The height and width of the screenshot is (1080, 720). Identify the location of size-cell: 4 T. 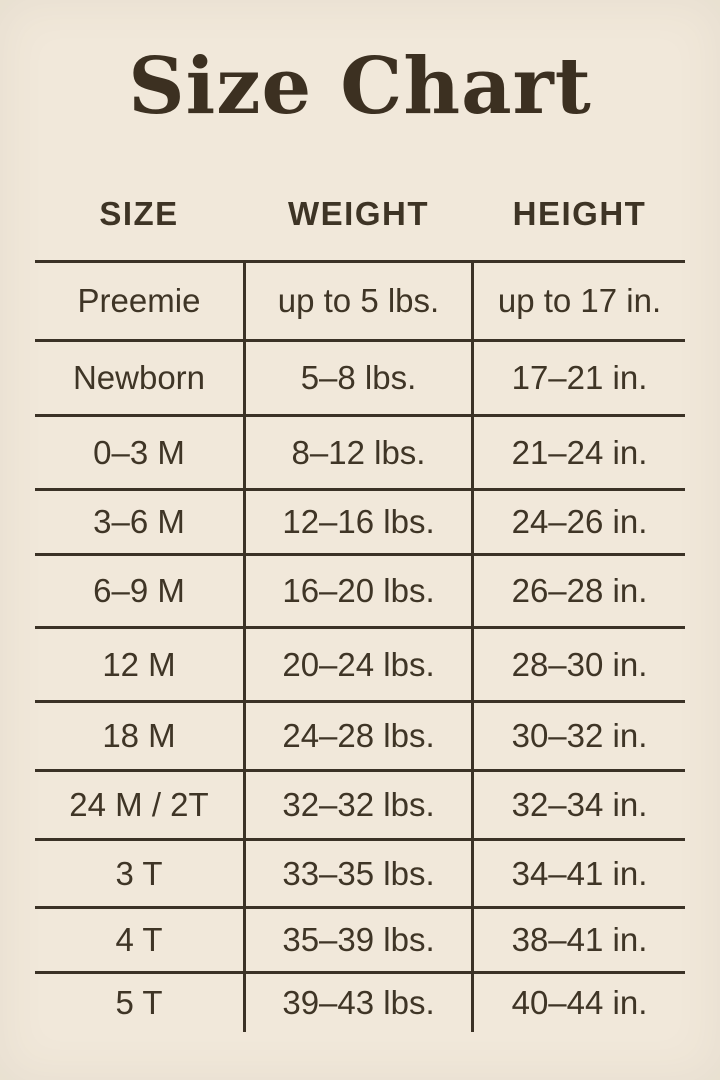
(139, 939).